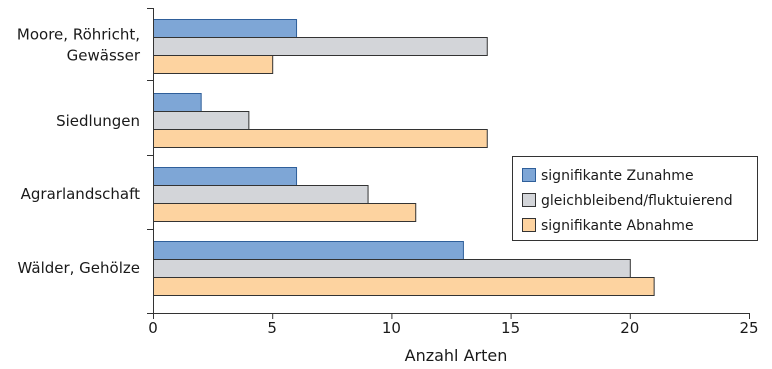 The height and width of the screenshot is (369, 772). What do you see at coordinates (748, 328) in the screenshot?
I see `x-tick-label-5: 25` at bounding box center [748, 328].